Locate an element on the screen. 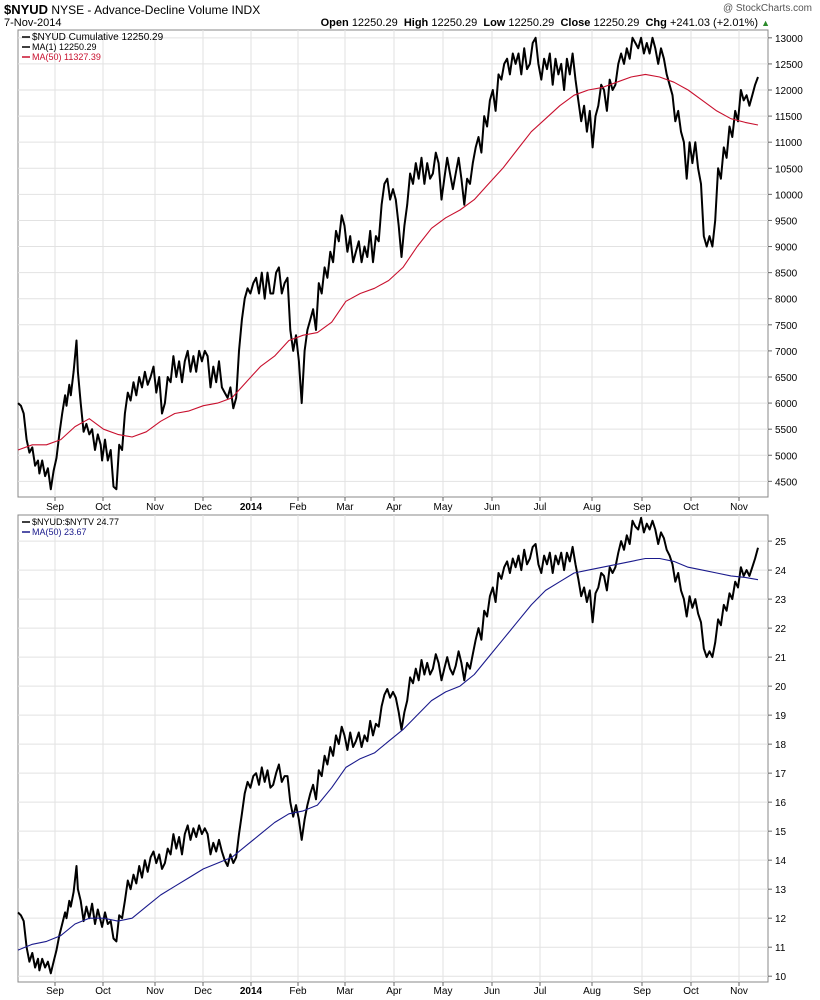 The height and width of the screenshot is (1000, 820). chg-label: Chg is located at coordinates (656, 23).